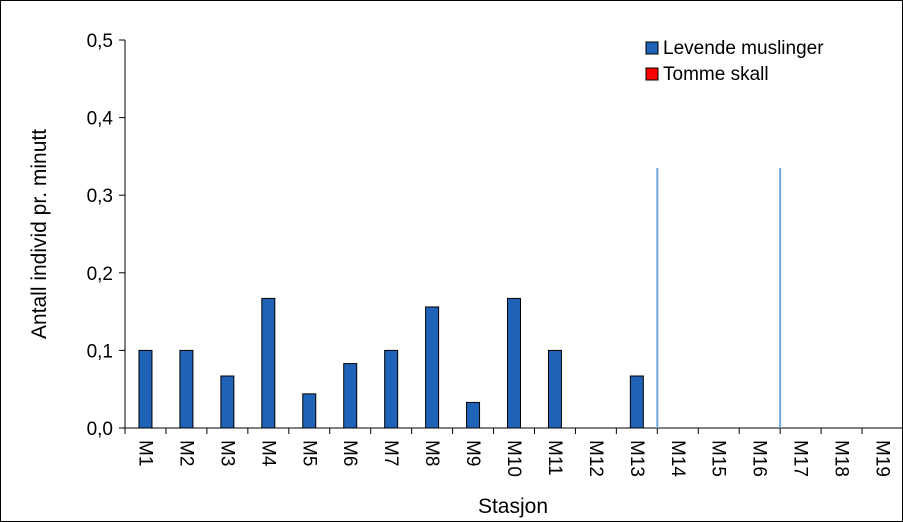 This screenshot has width=903, height=522. Describe the element at coordinates (513, 506) in the screenshot. I see `x-axis-title: Stasjon` at that location.